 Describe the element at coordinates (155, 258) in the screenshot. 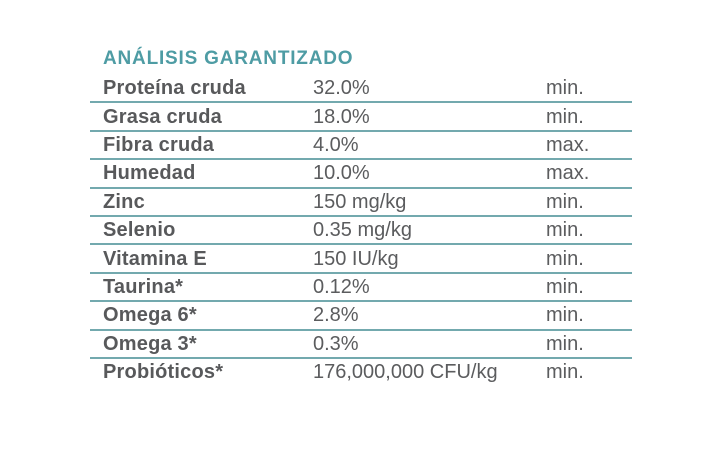

I see `nutrient-label: Vitamina E` at that location.